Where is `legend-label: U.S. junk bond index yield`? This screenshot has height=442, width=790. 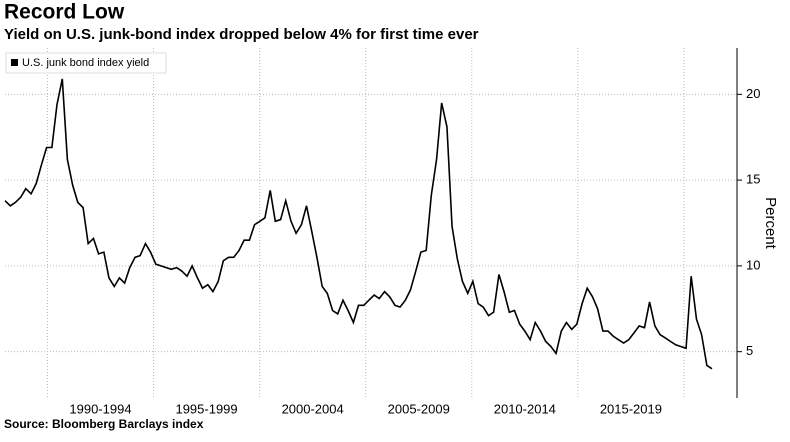
legend-label: U.S. junk bond index yield is located at coordinates (85, 63).